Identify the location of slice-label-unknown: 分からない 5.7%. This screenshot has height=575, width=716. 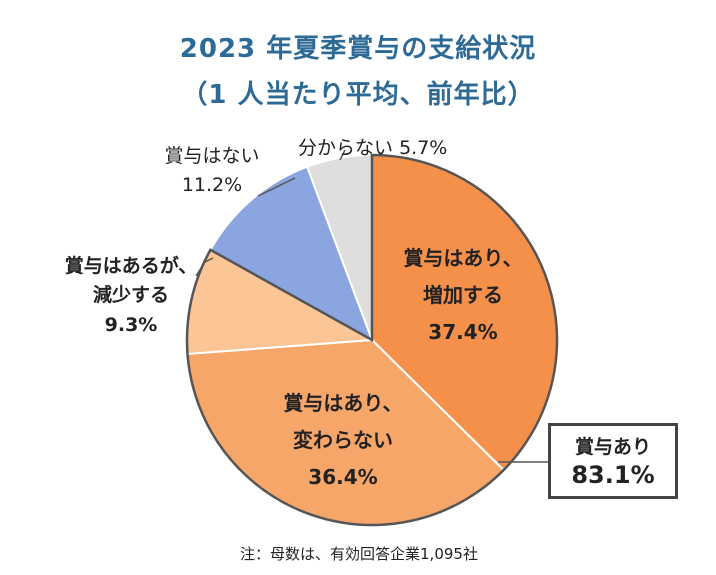
(372, 148).